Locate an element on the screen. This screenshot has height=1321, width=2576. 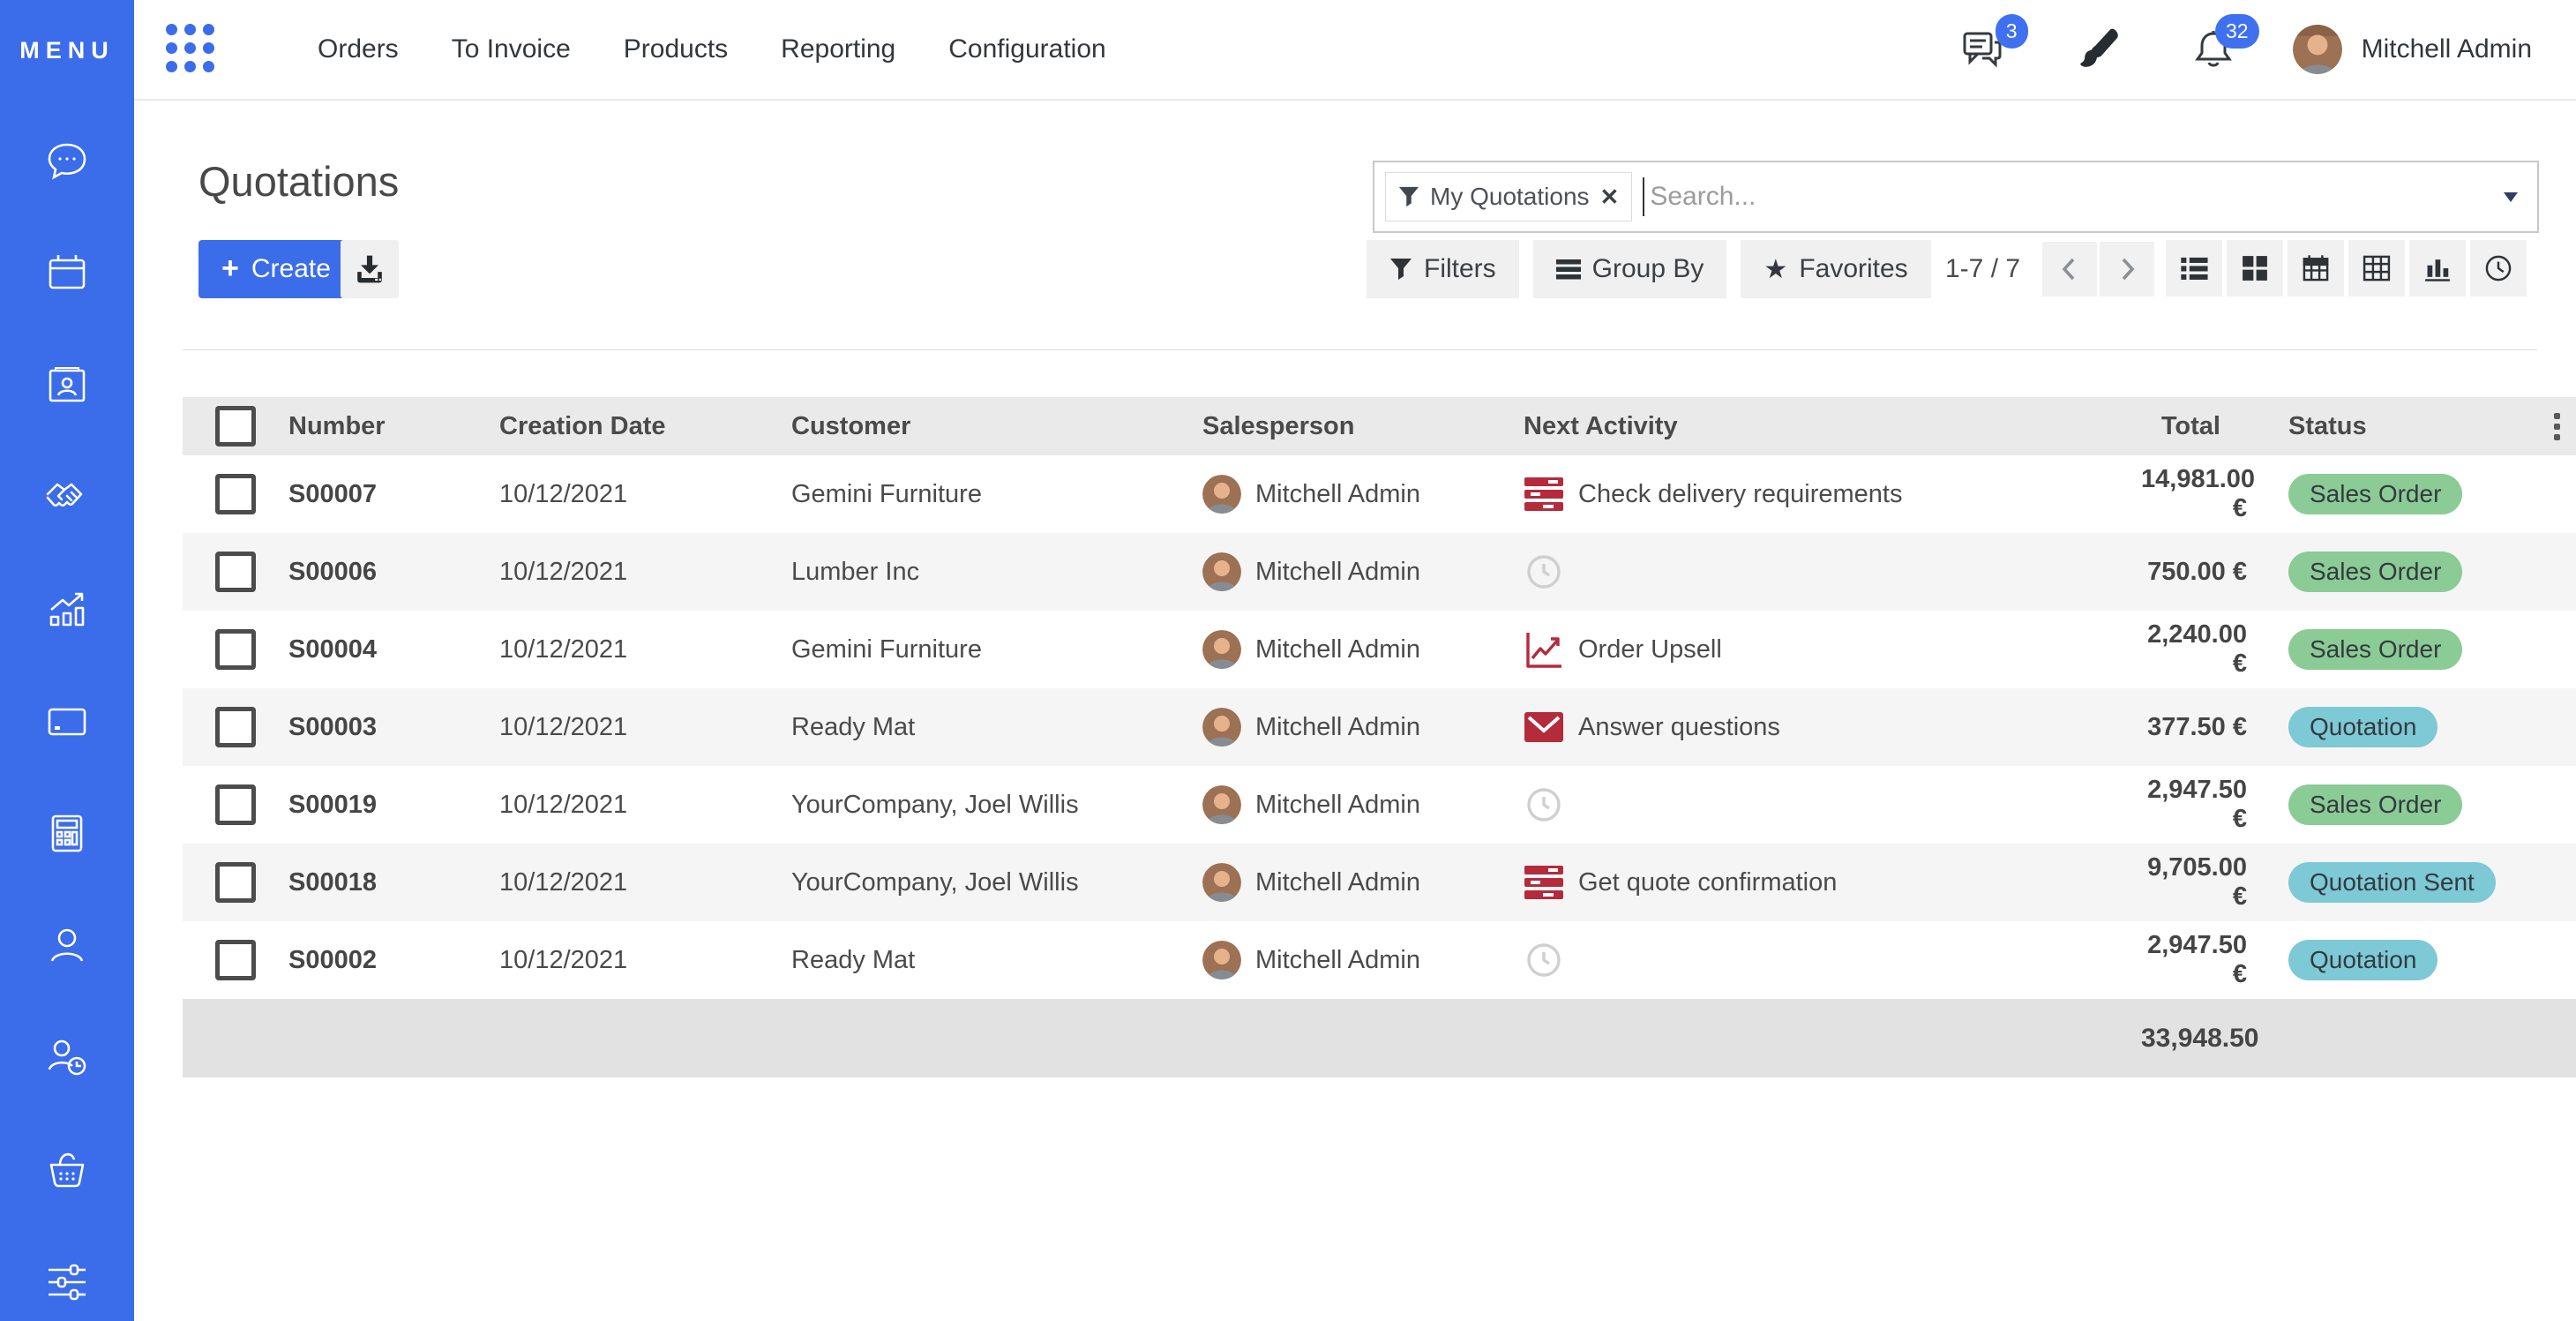
table-footer: 33,948.50 is located at coordinates (1380, 1038).